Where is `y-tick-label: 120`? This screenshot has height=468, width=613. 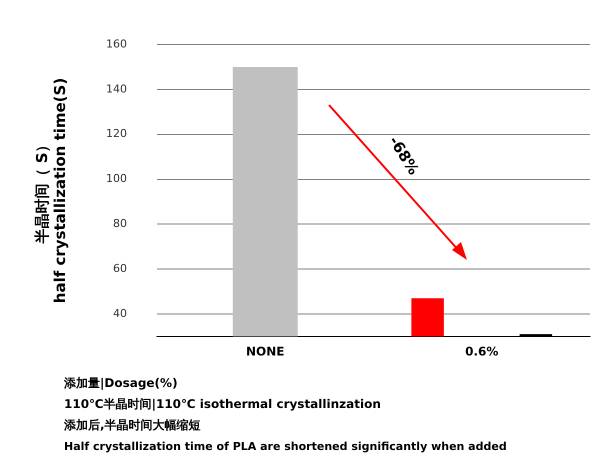 y-tick-label: 120 is located at coordinates (116, 133).